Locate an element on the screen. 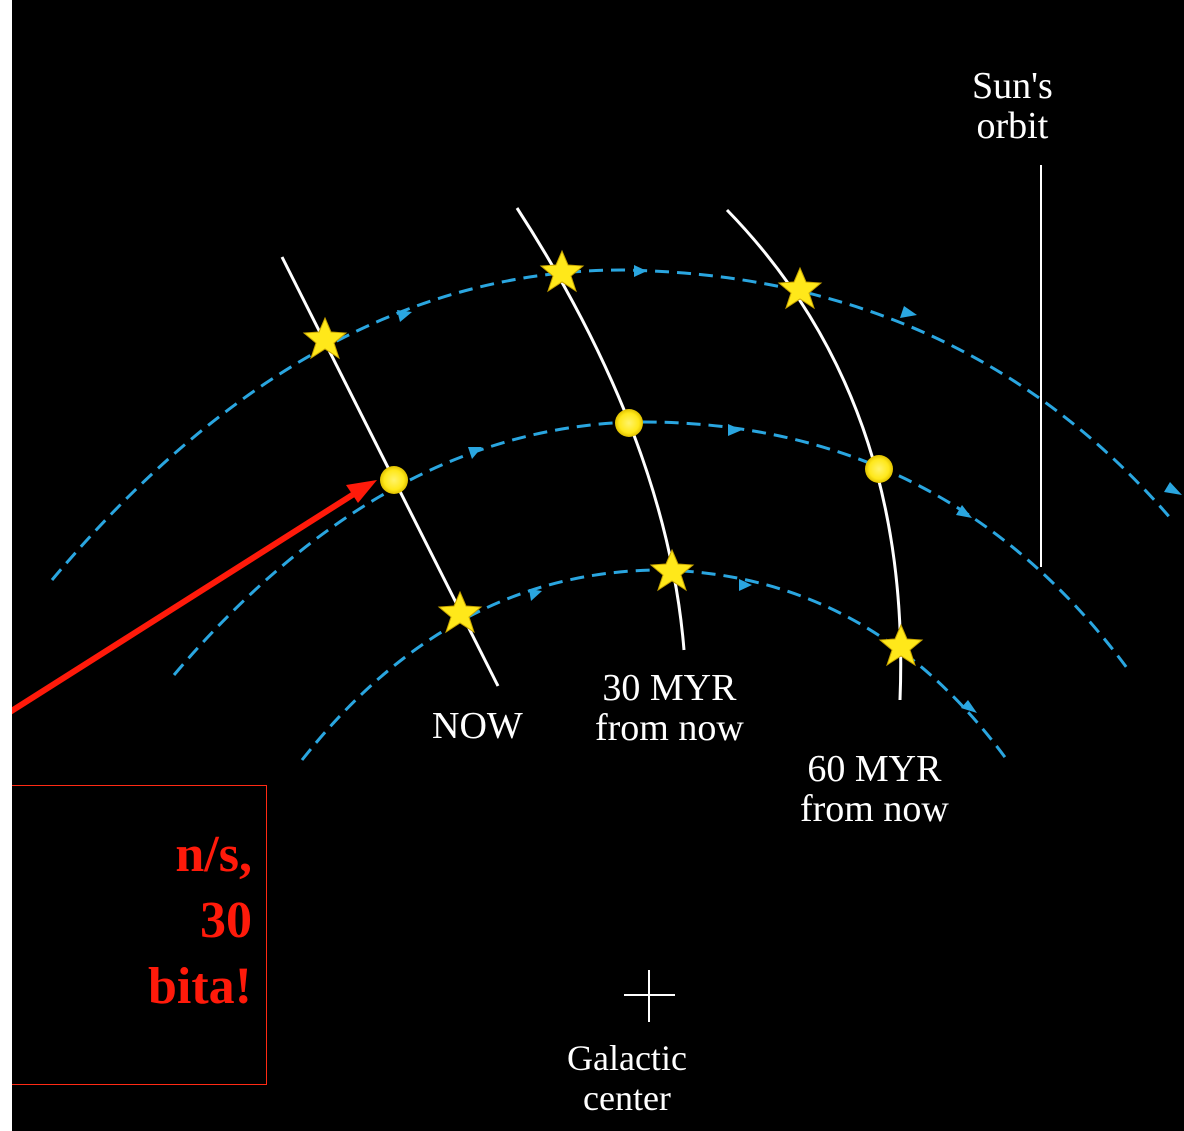  galactic-center-label-line1: Galactic is located at coordinates (627, 1058).